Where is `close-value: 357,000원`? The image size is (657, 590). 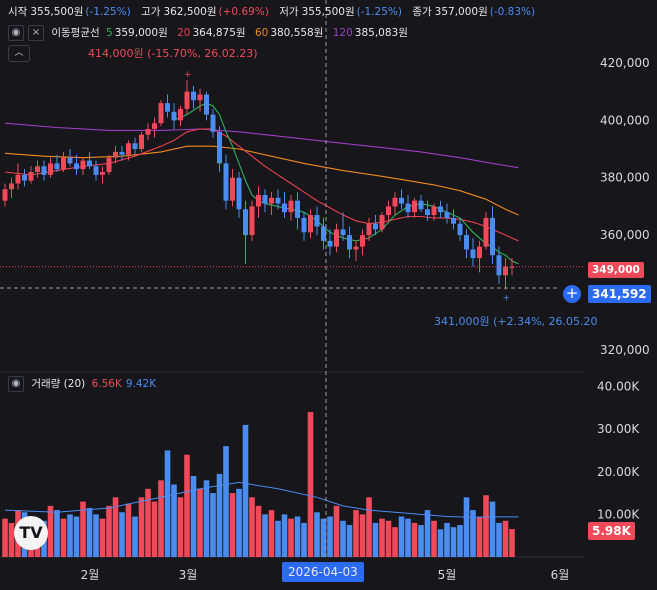 close-value: 357,000원 is located at coordinates (461, 12).